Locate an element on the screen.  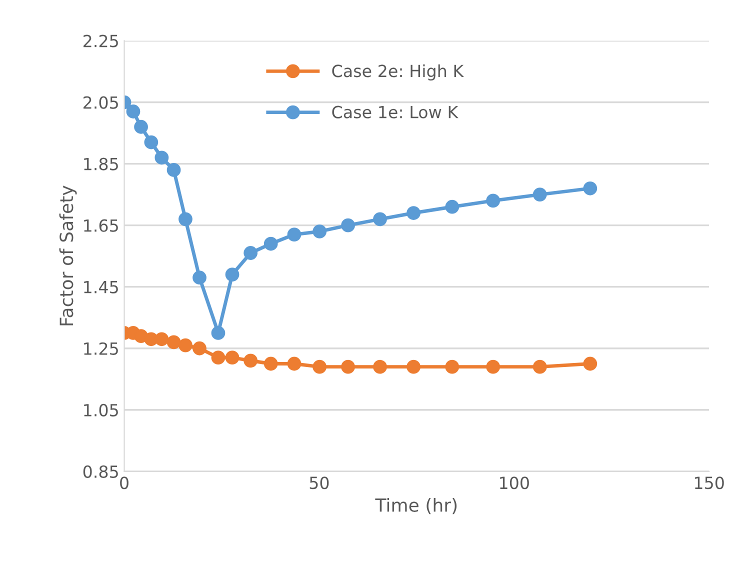
y-tick-label: 2.25 is located at coordinates (101, 41).